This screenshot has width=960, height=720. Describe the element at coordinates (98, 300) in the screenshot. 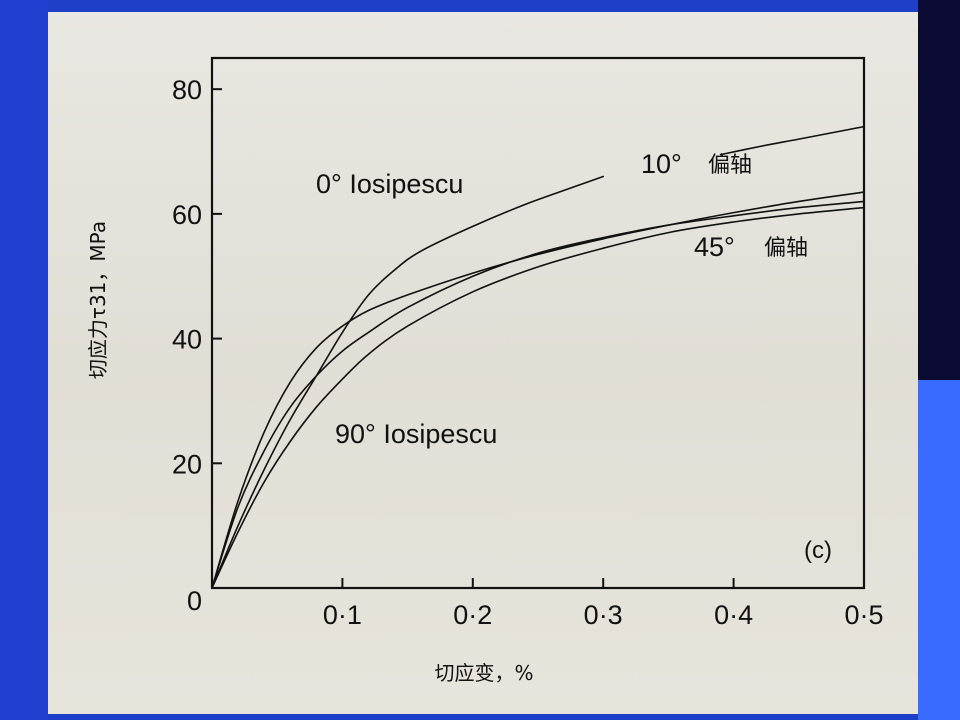

I see `y-axis-title: 切应力τ31，MPa` at that location.